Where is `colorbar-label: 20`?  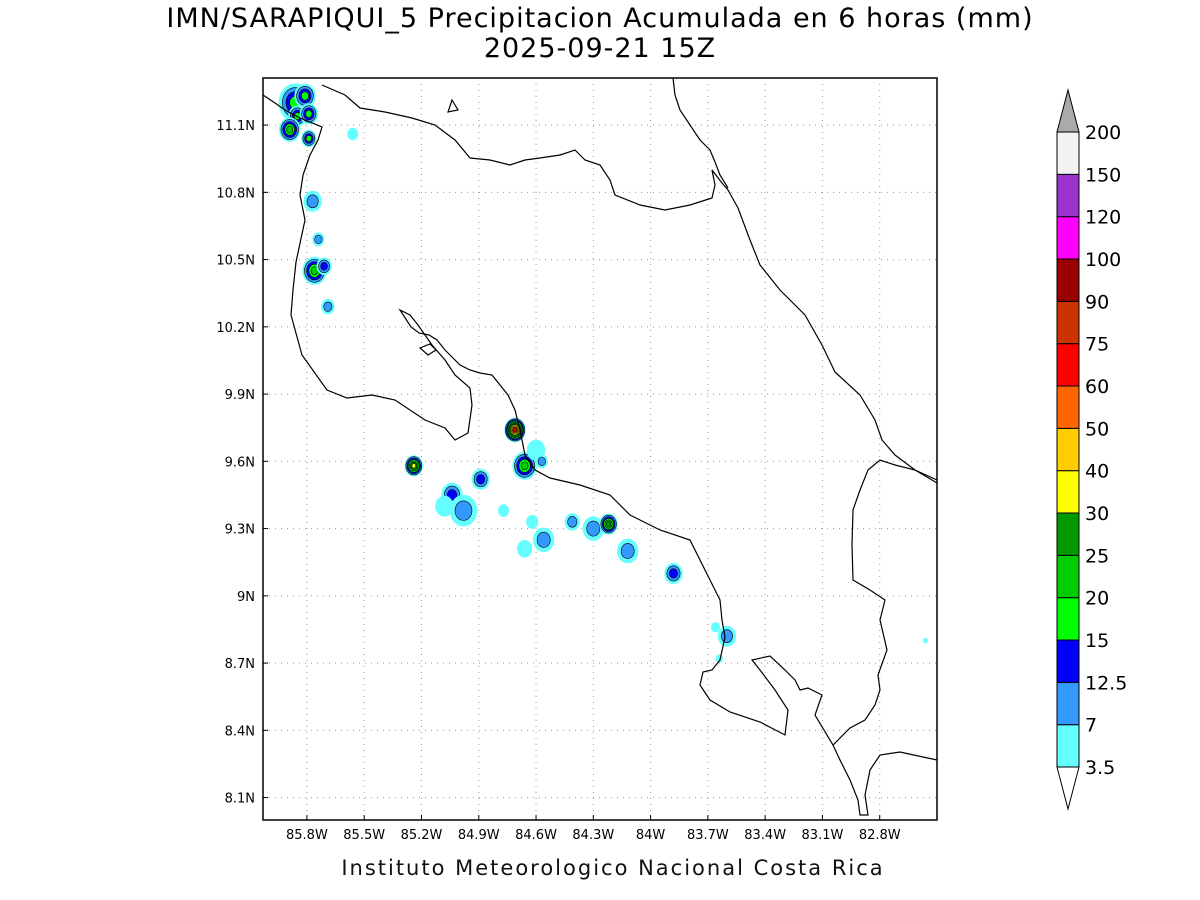
colorbar-label: 20 is located at coordinates (1097, 599).